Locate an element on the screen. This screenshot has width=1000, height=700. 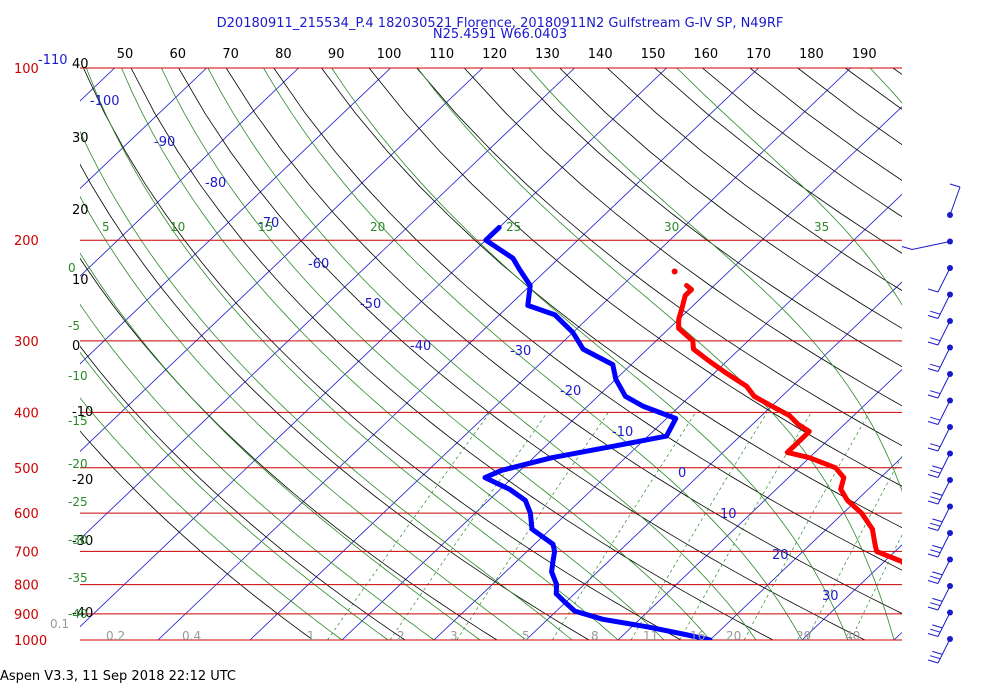
moist-adiabat-label: -5 is located at coordinates (74, 326).